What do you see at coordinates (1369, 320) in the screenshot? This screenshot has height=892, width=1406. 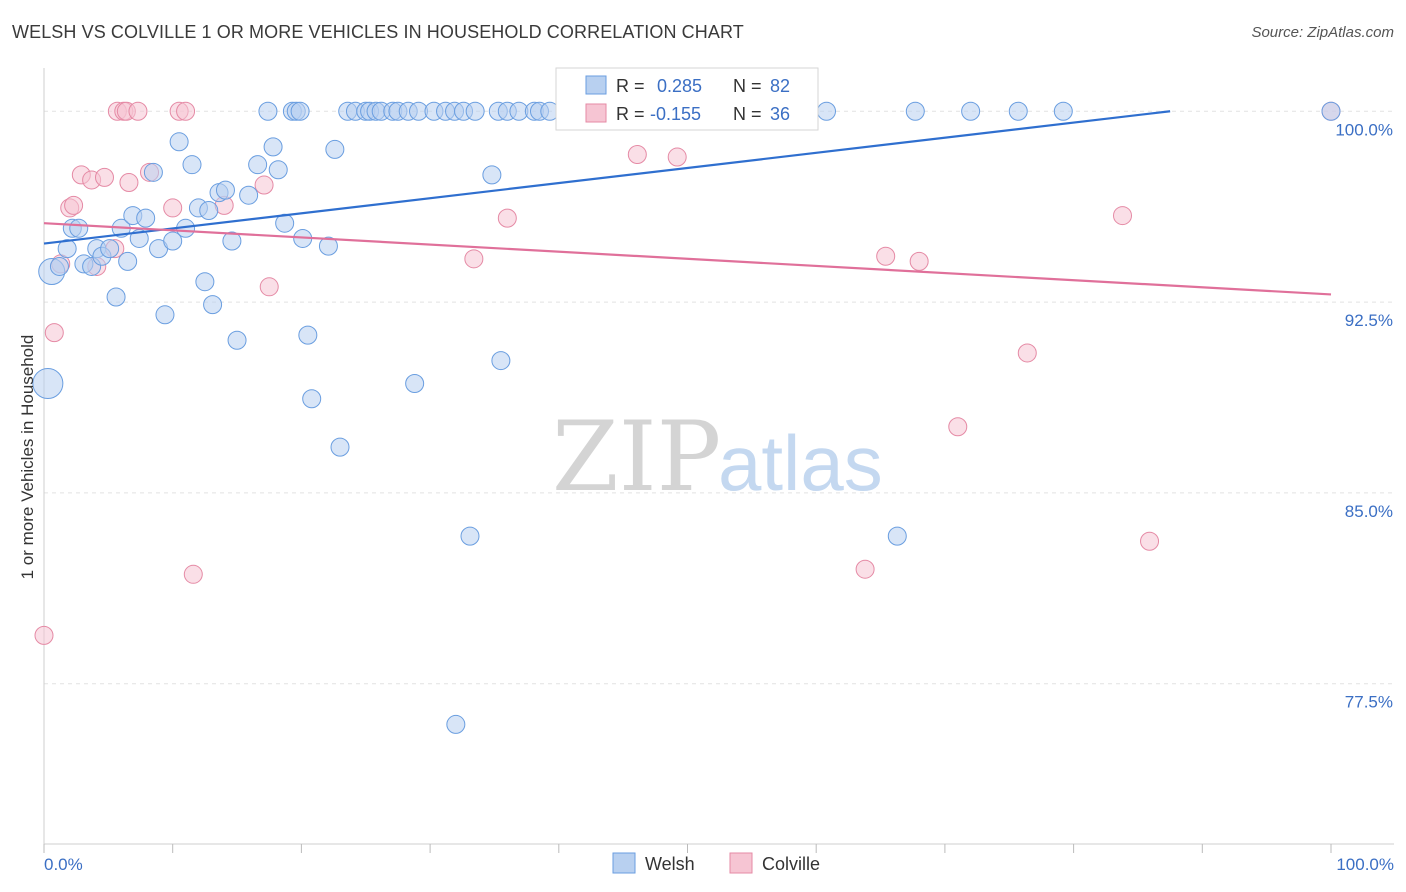 I see `y-tick-label: 92.5%` at bounding box center [1369, 320].